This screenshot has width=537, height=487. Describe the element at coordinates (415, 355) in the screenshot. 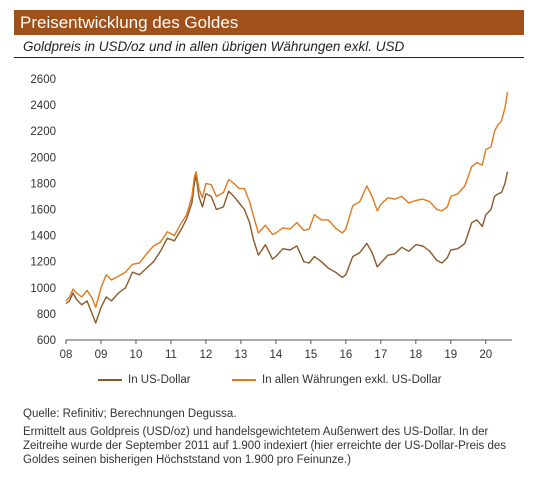

I see `x-tick-label: 18` at that location.